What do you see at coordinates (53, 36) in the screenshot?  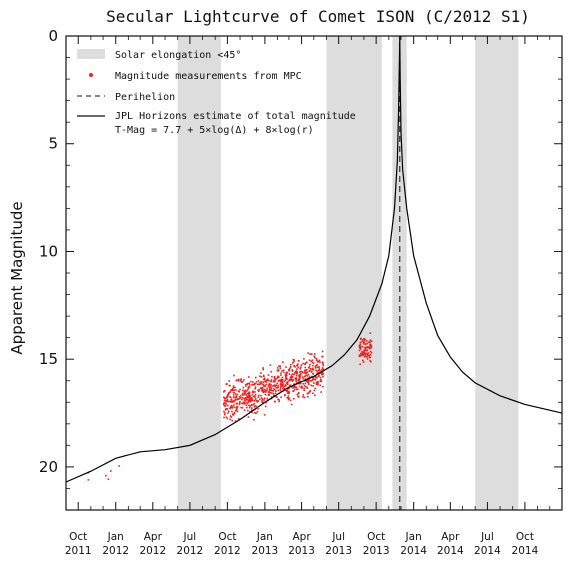 I see `y-tick-label: 0` at bounding box center [53, 36].